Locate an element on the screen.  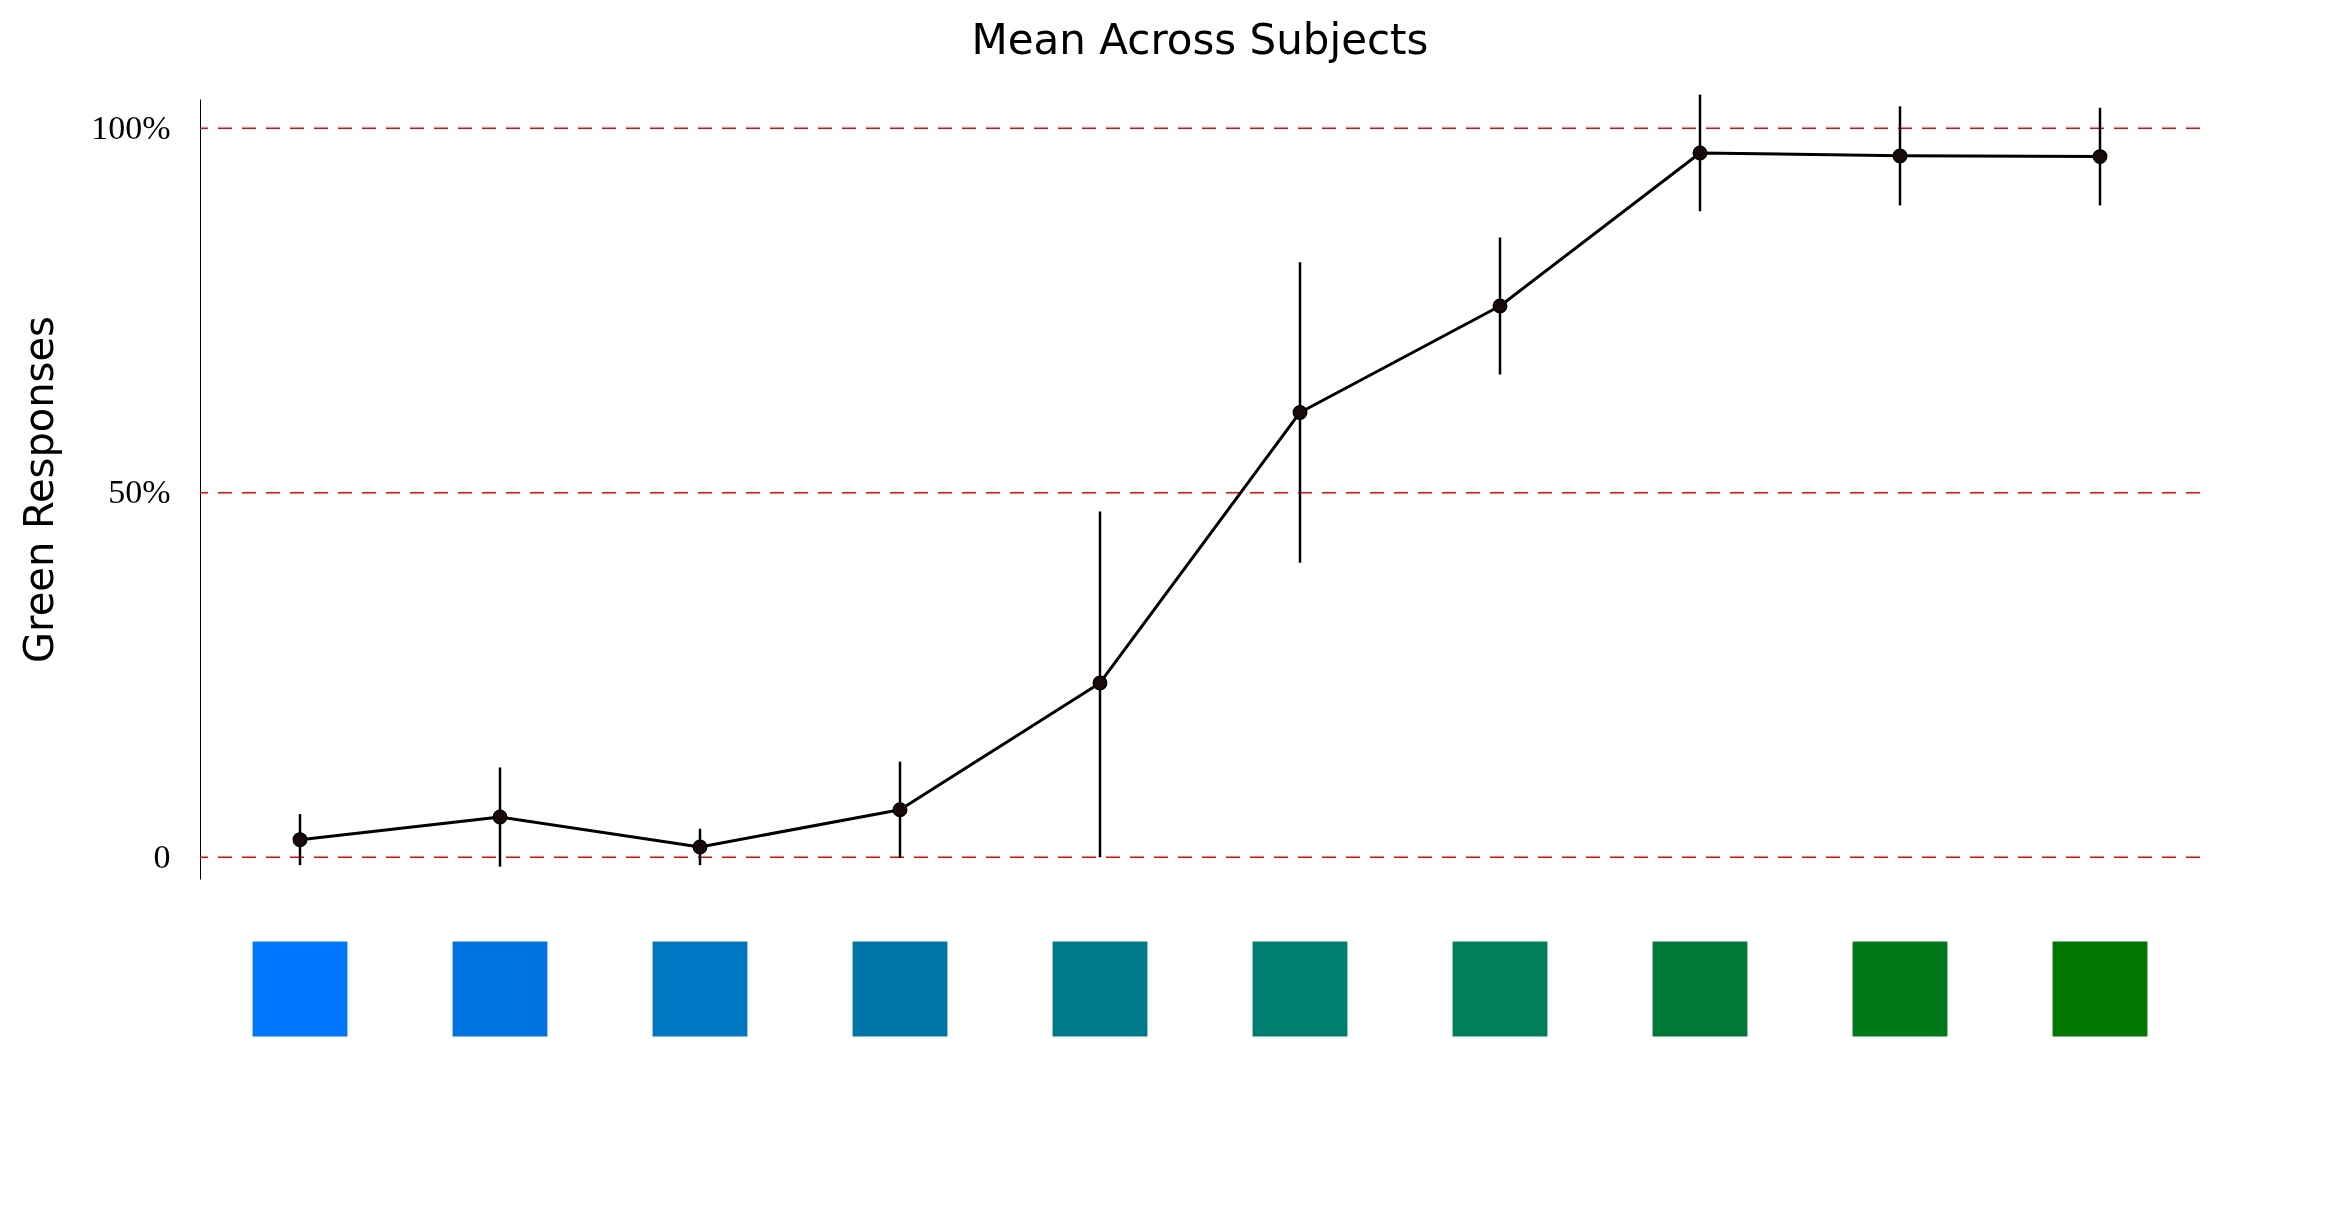
y-tick-label: 50% is located at coordinates (139, 492).